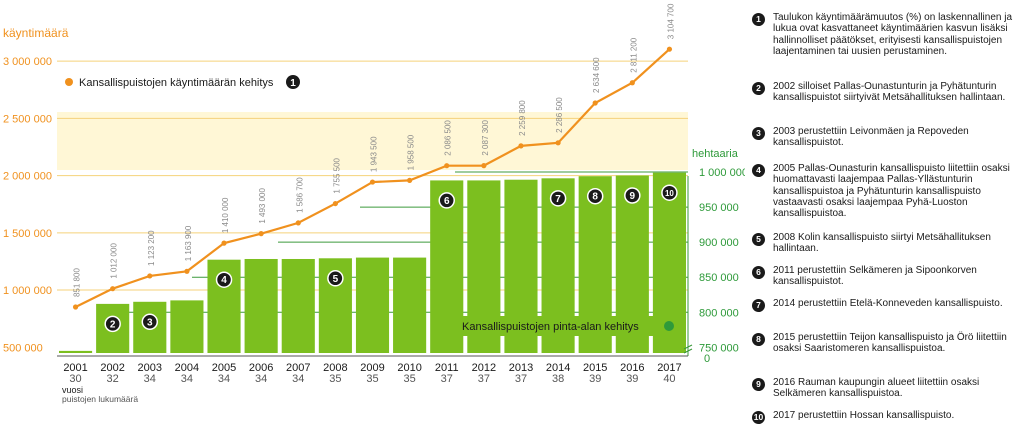  What do you see at coordinates (715, 154) in the screenshot?
I see `right-axis-title: hehtaaria` at bounding box center [715, 154].